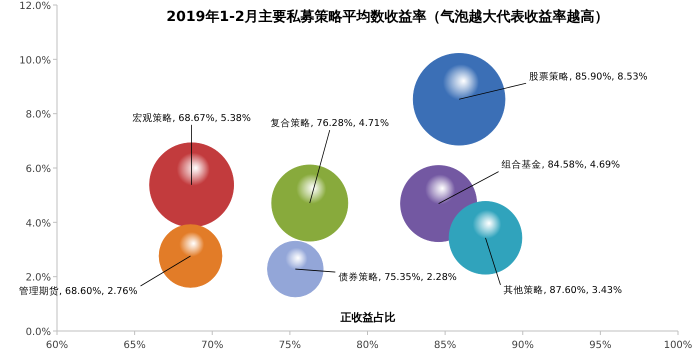  What do you see at coordinates (78, 291) in the screenshot?
I see `data-label: 管理期货, 68.60%, 2.76%` at bounding box center [78, 291].